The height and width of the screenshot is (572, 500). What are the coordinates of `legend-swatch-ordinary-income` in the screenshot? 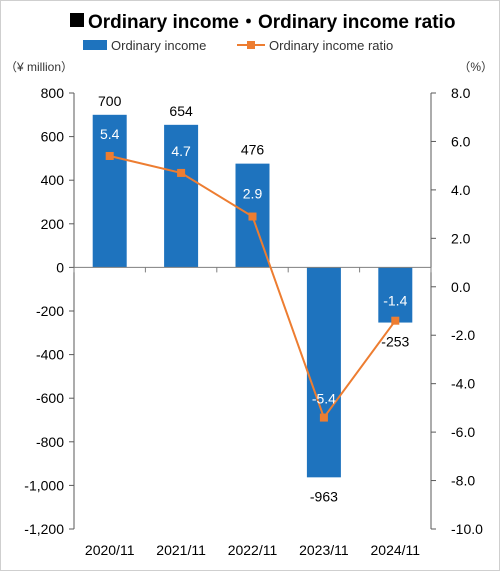 It's located at (95, 45).